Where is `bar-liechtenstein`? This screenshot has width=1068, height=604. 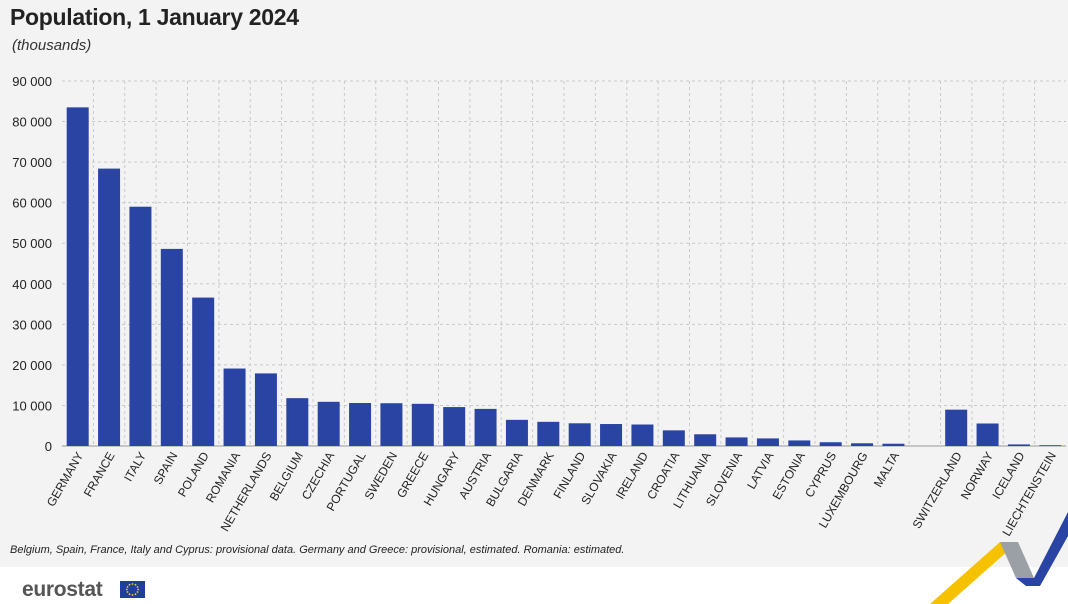 bar-liechtenstein is located at coordinates (1050, 445).